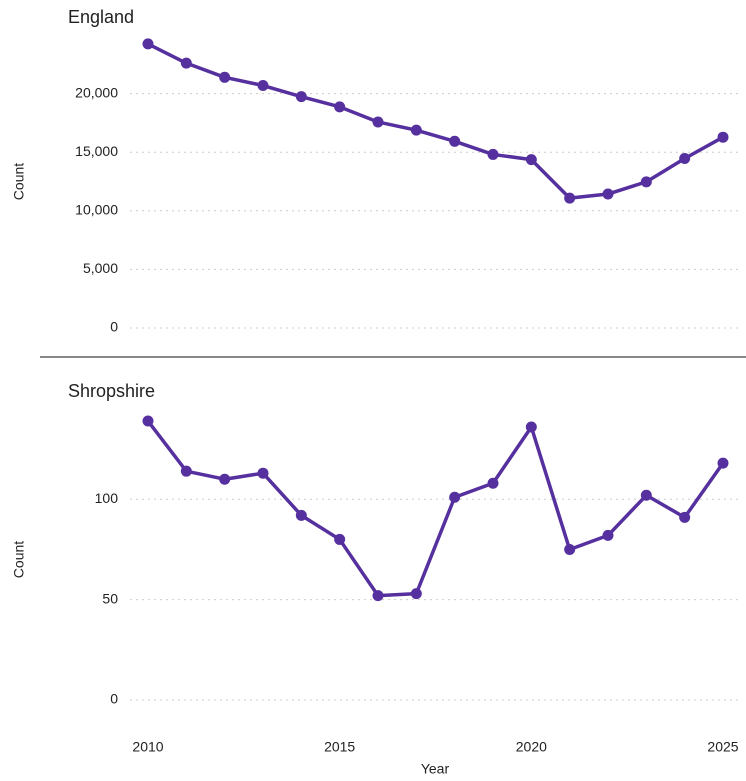 The height and width of the screenshot is (781, 746). Describe the element at coordinates (531, 747) in the screenshot. I see `x-tick-label: 2020` at that location.